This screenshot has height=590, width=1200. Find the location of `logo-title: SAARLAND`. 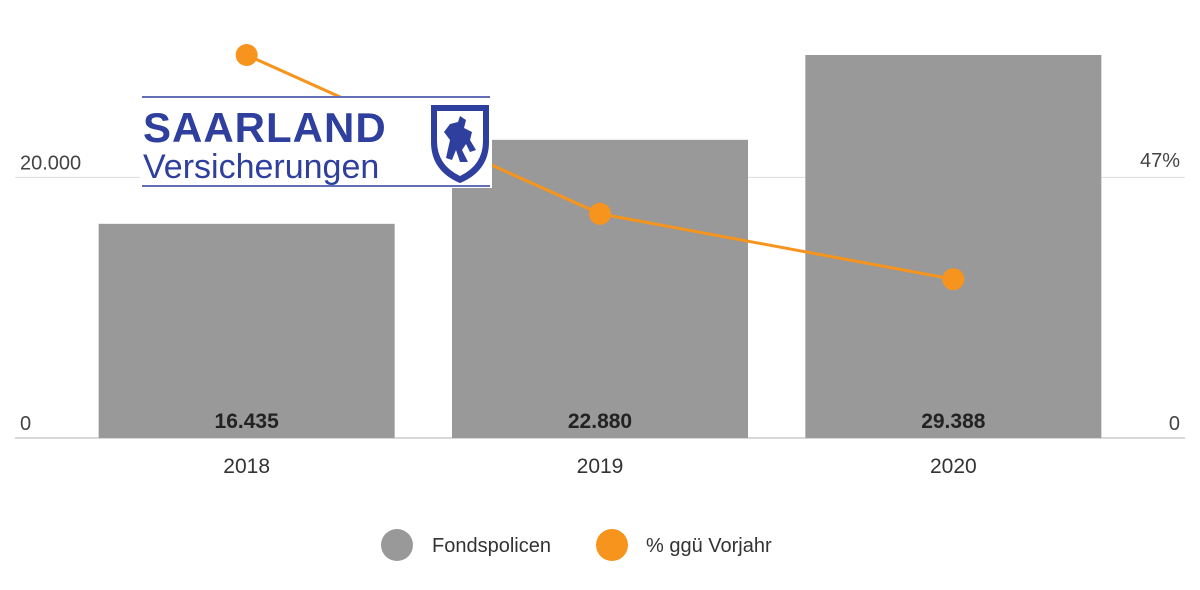

logo-title: SAARLAND is located at coordinates (265, 127).